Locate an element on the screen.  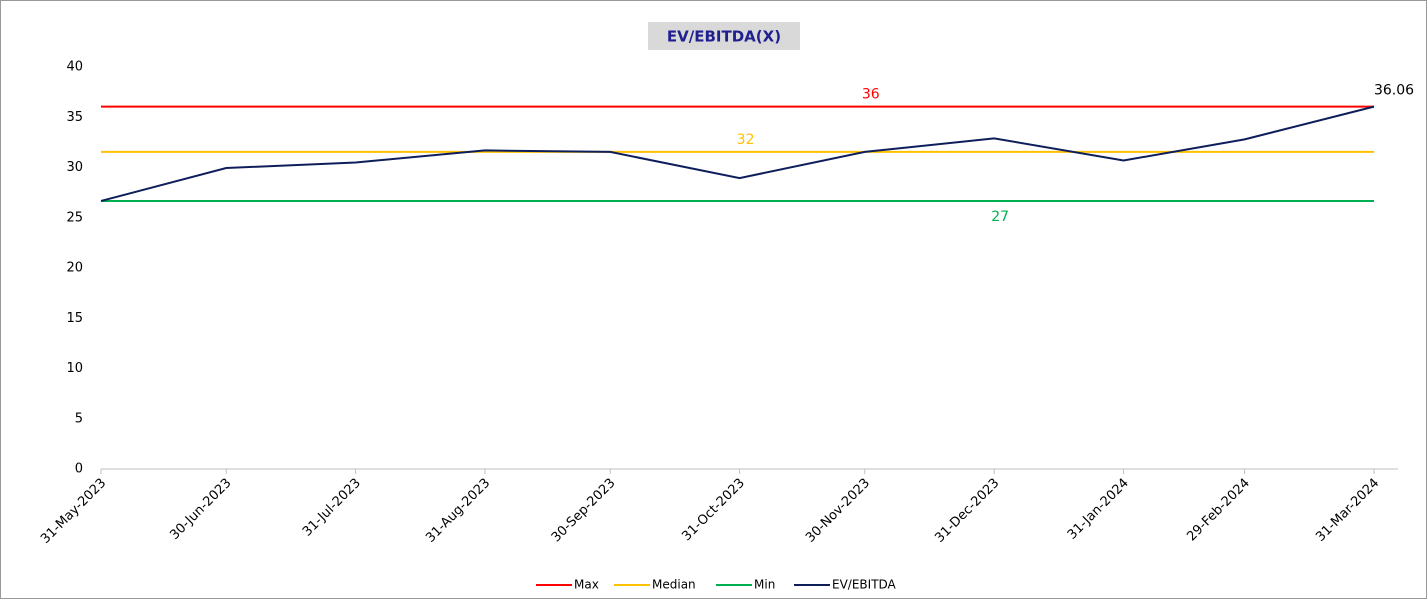
y-tick-label: 5 is located at coordinates (79, 418).